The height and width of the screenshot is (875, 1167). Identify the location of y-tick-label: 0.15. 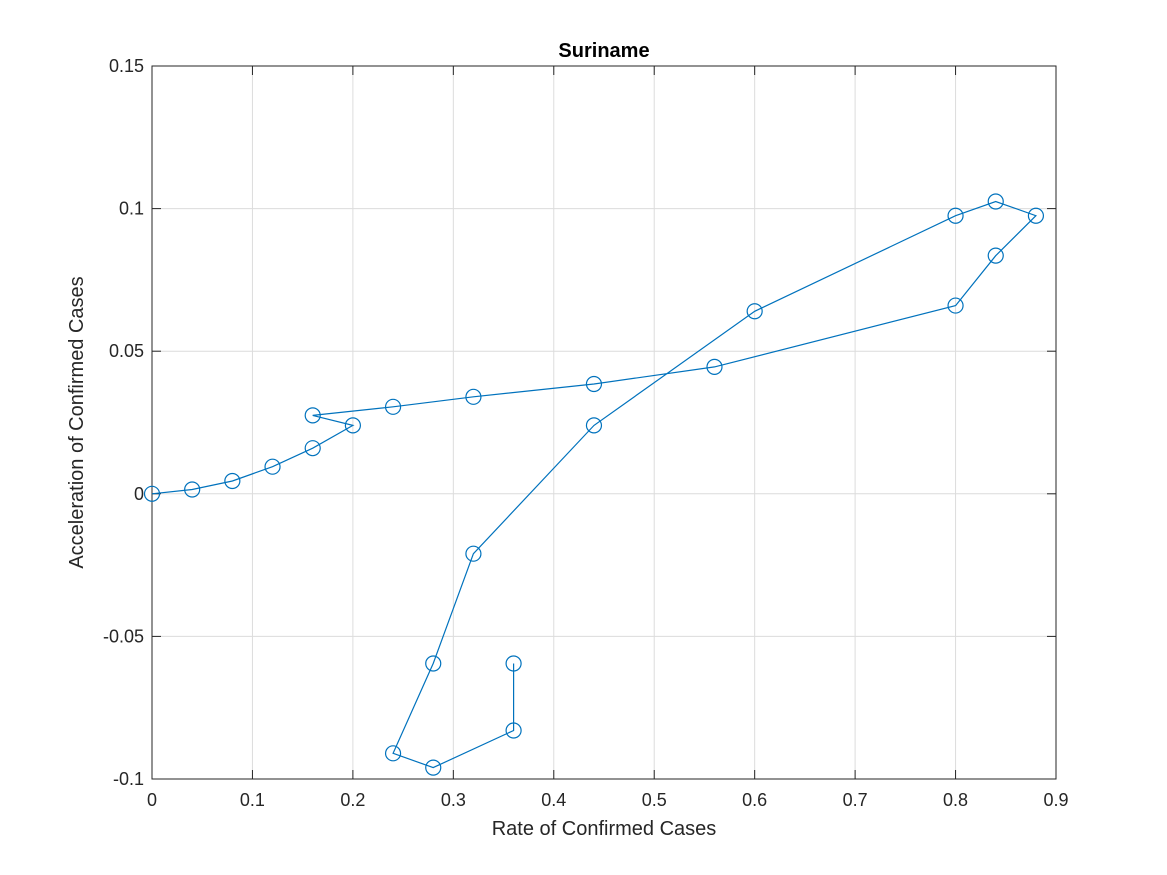
(126, 66).